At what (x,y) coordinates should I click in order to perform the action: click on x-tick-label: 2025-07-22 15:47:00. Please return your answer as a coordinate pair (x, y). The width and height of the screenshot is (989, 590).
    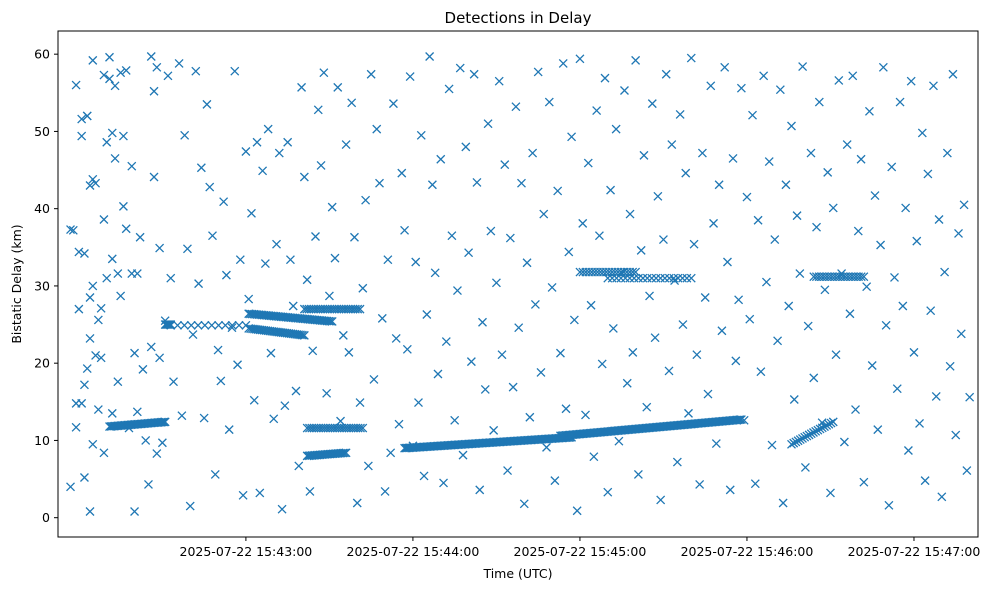
    Looking at the image, I should click on (914, 551).